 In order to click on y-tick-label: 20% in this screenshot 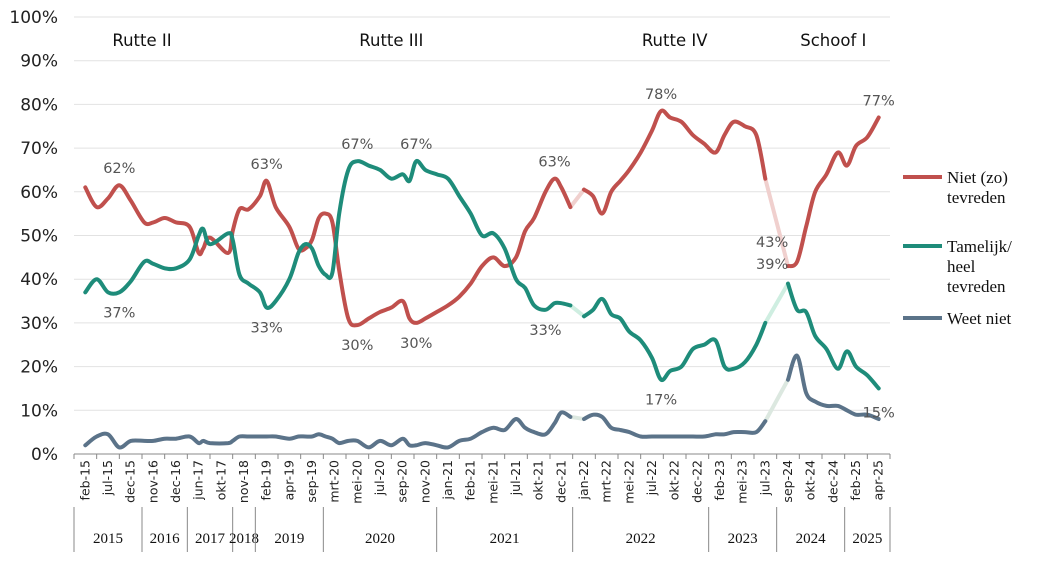, I will do `click(39, 368)`.